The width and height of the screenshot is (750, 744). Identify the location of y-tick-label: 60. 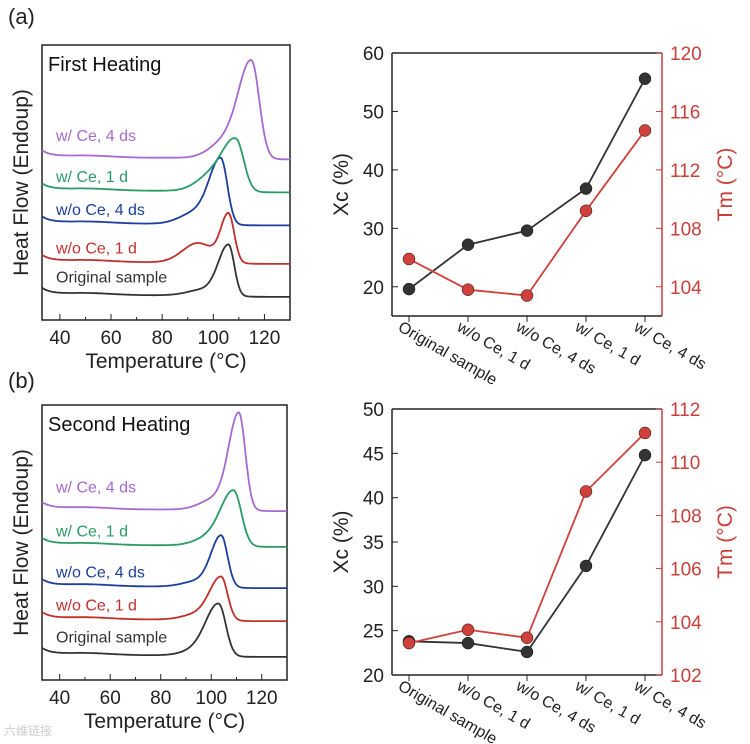
(373, 54).